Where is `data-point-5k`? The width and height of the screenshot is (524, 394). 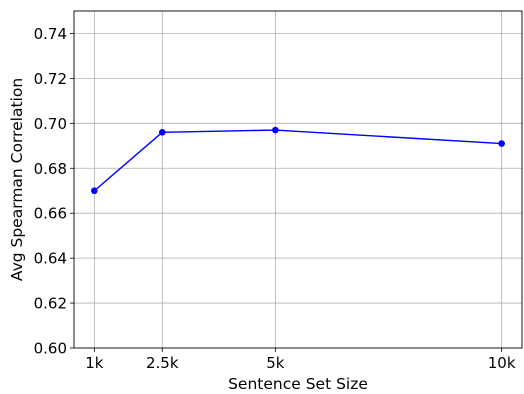
data-point-5k is located at coordinates (275, 130).